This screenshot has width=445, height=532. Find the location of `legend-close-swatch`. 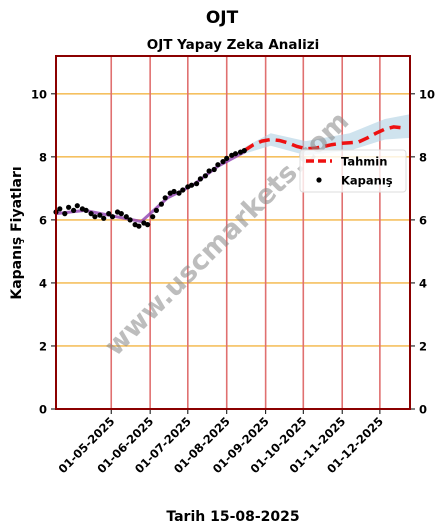

legend-close-swatch is located at coordinates (319, 180).